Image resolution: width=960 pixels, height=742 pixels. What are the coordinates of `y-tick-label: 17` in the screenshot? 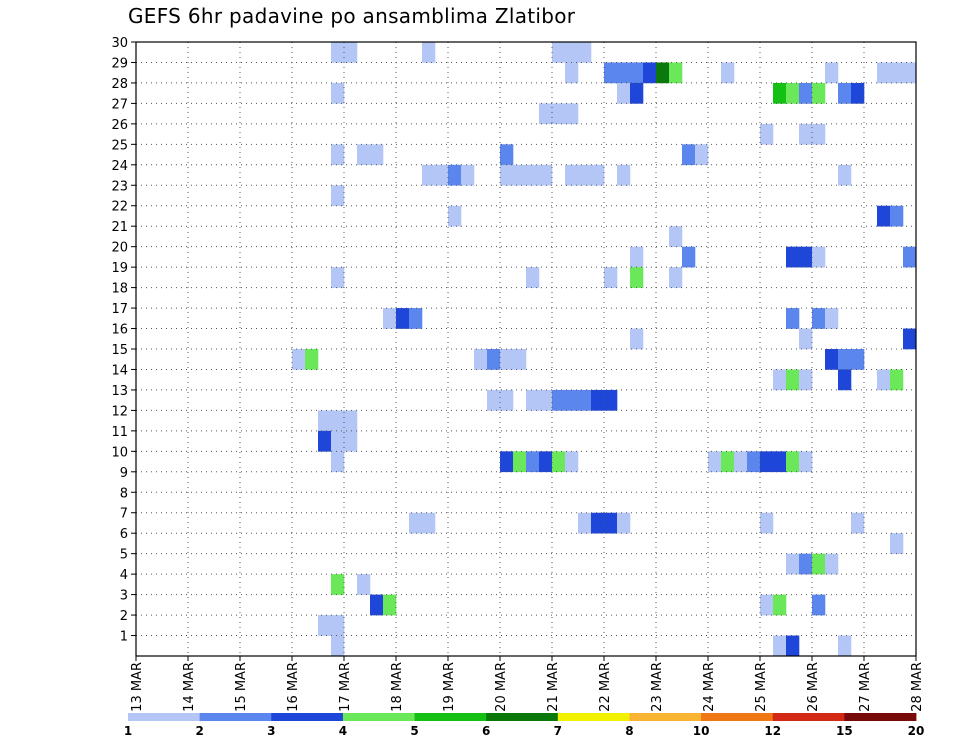 It's located at (119, 309).